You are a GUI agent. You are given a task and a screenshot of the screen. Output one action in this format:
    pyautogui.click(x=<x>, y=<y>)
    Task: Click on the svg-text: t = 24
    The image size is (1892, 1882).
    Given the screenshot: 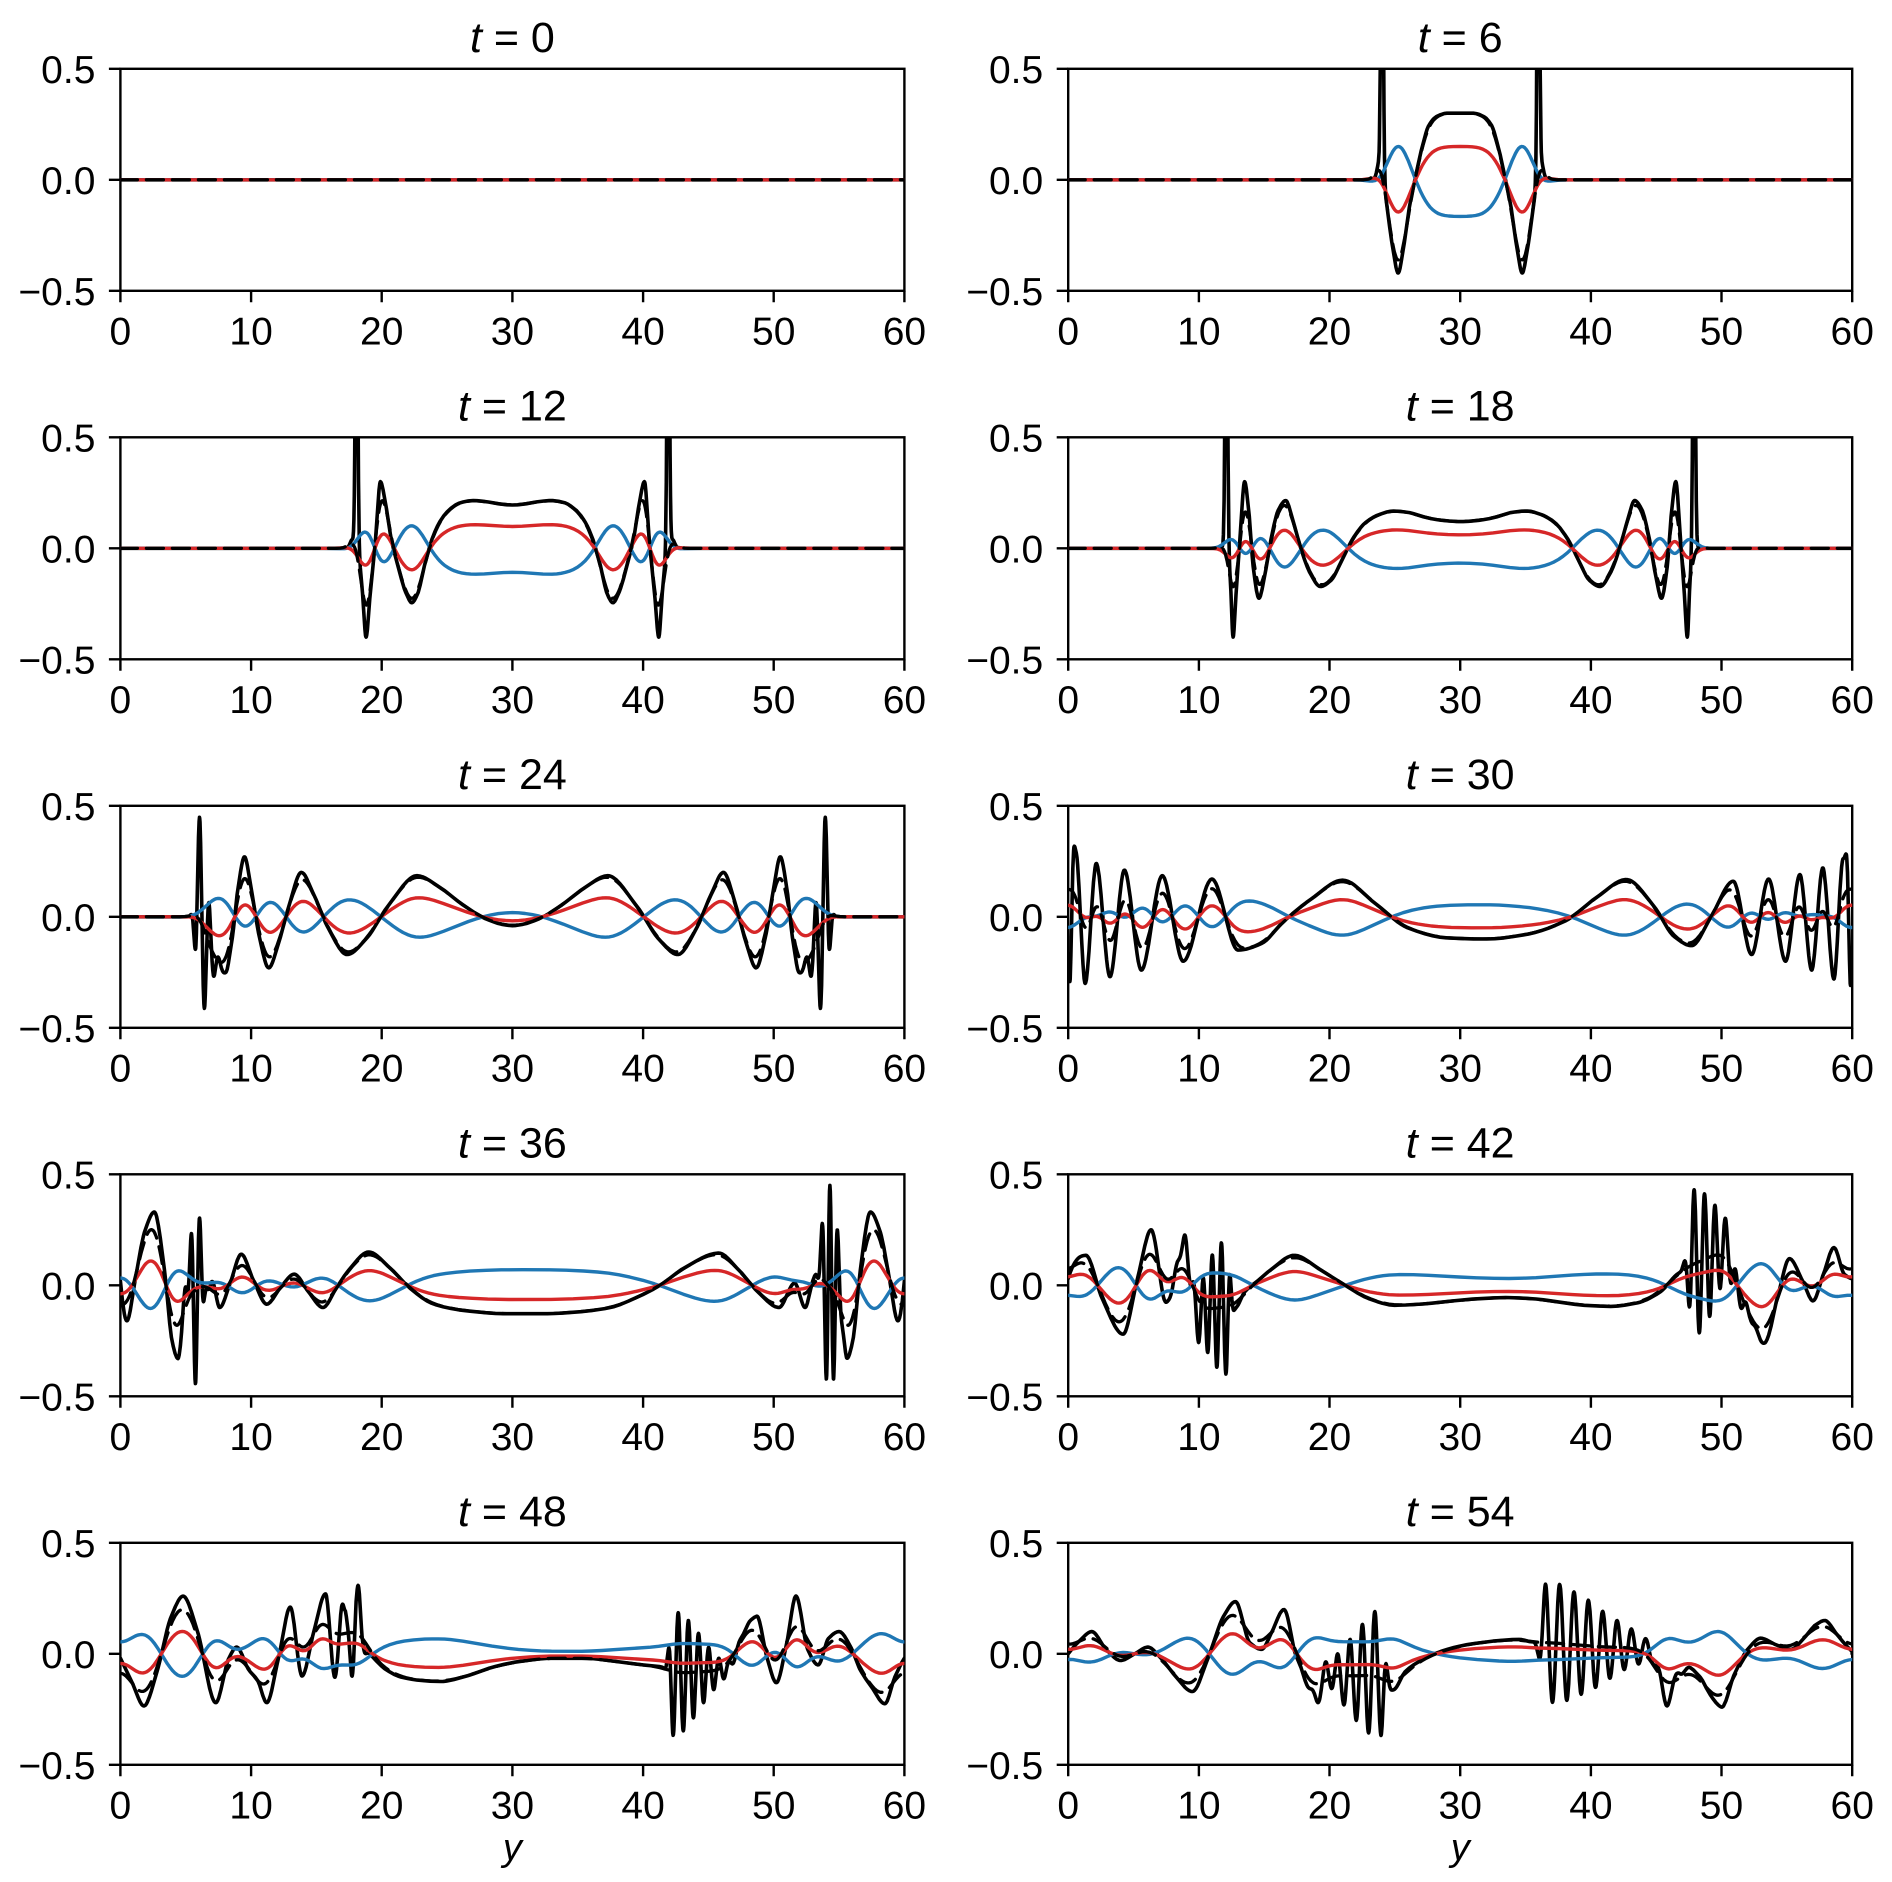 What is the action you would take?
    pyautogui.click(x=512, y=775)
    